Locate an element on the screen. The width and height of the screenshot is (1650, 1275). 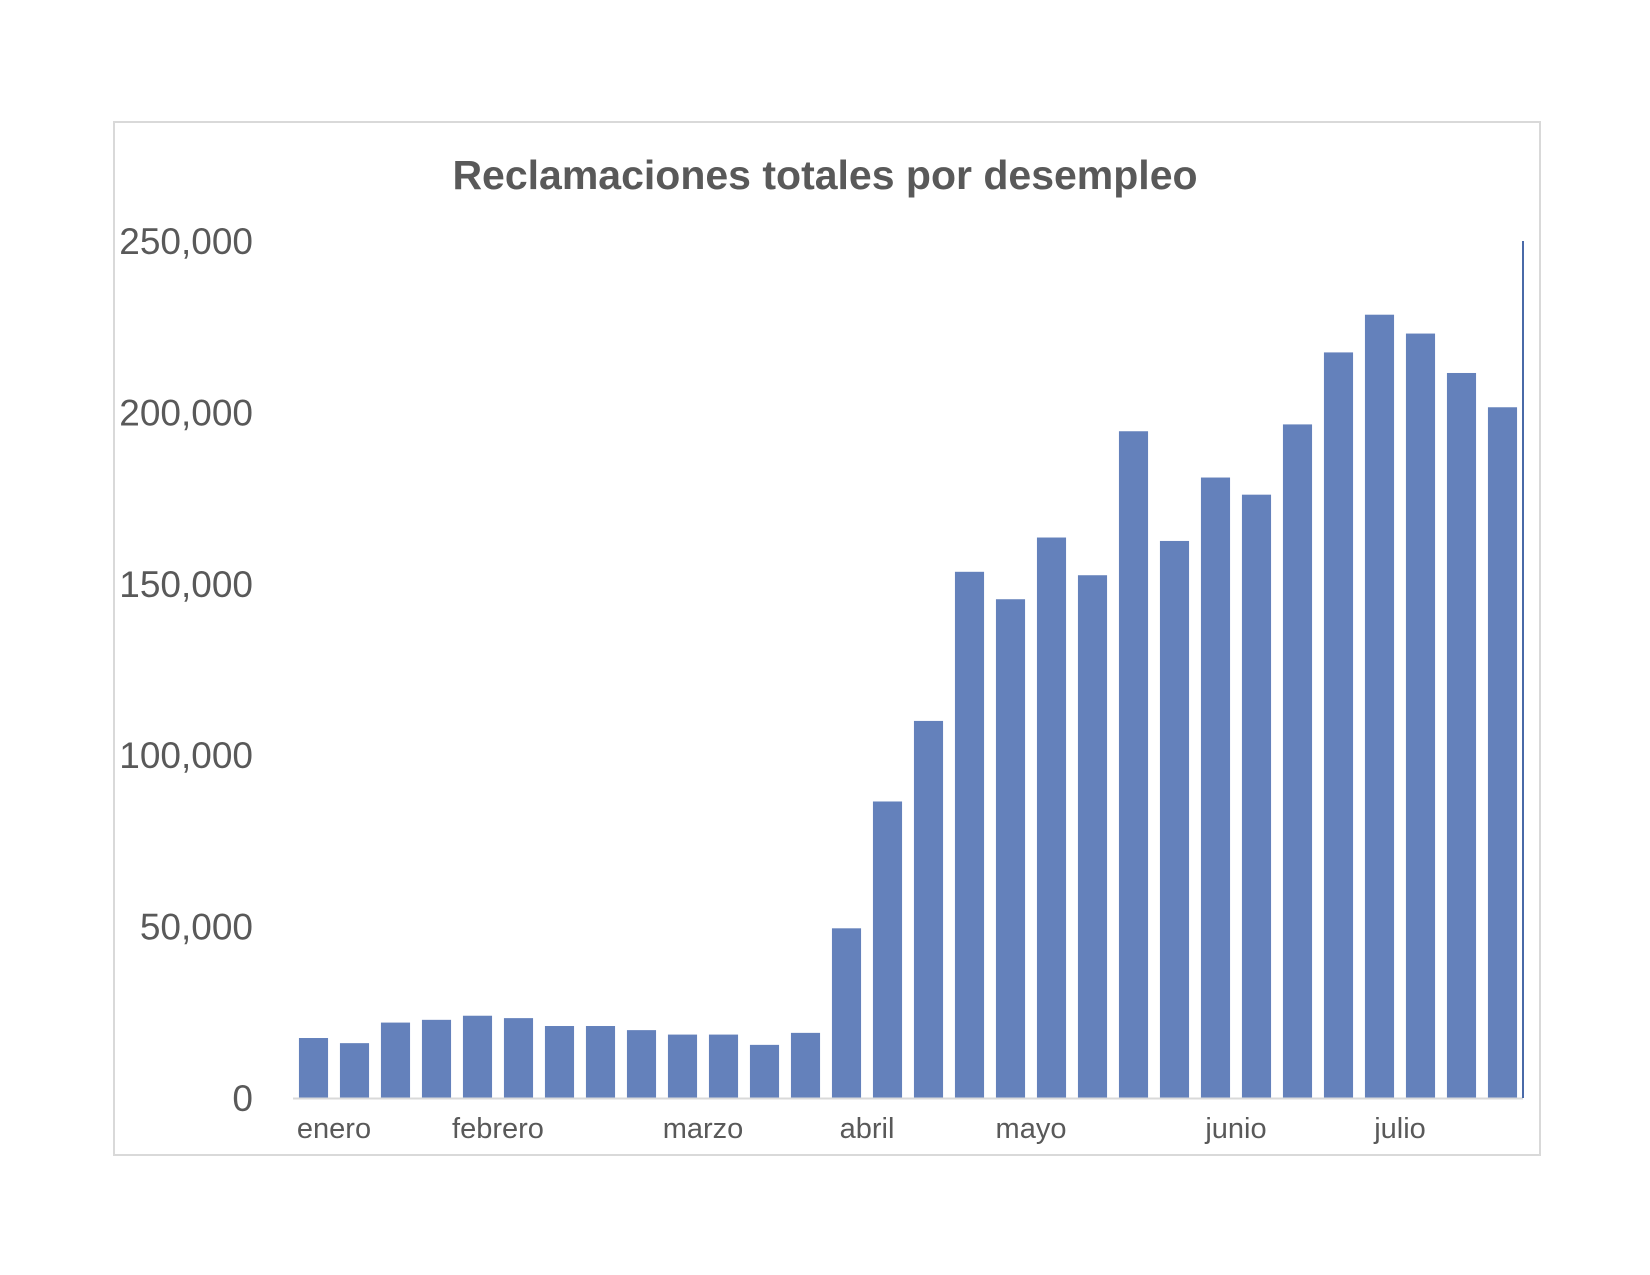
y-tick-label: 0 is located at coordinates (242, 1098).